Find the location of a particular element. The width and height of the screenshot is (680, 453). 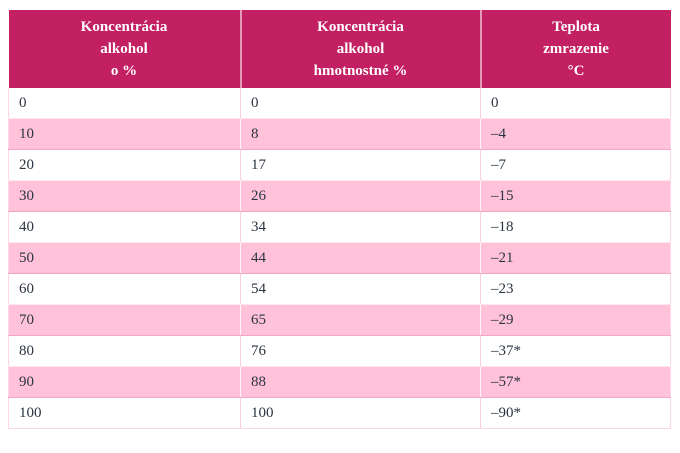

cell-weight-percent: 100 is located at coordinates (360, 413).